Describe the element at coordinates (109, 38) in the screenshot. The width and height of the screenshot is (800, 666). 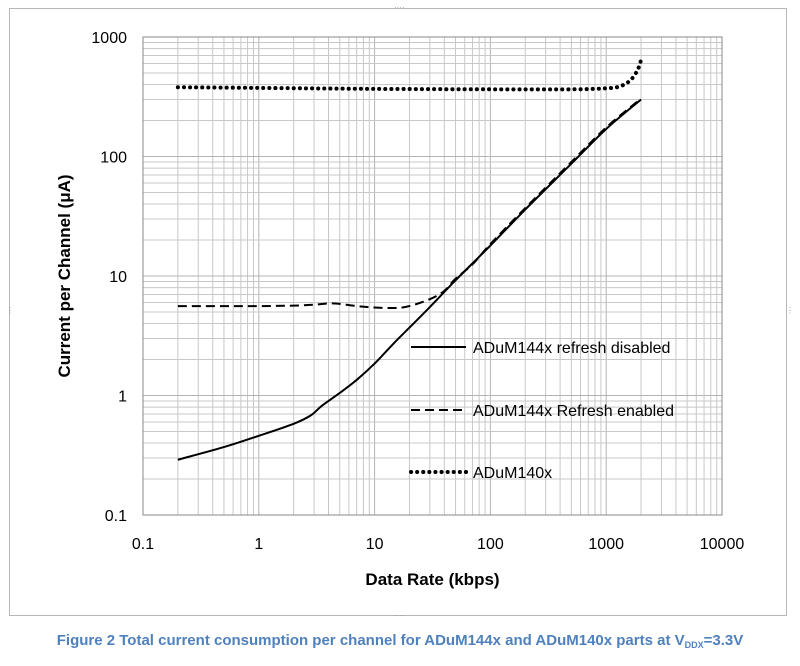
I see `y-tick-label: 1000` at that location.